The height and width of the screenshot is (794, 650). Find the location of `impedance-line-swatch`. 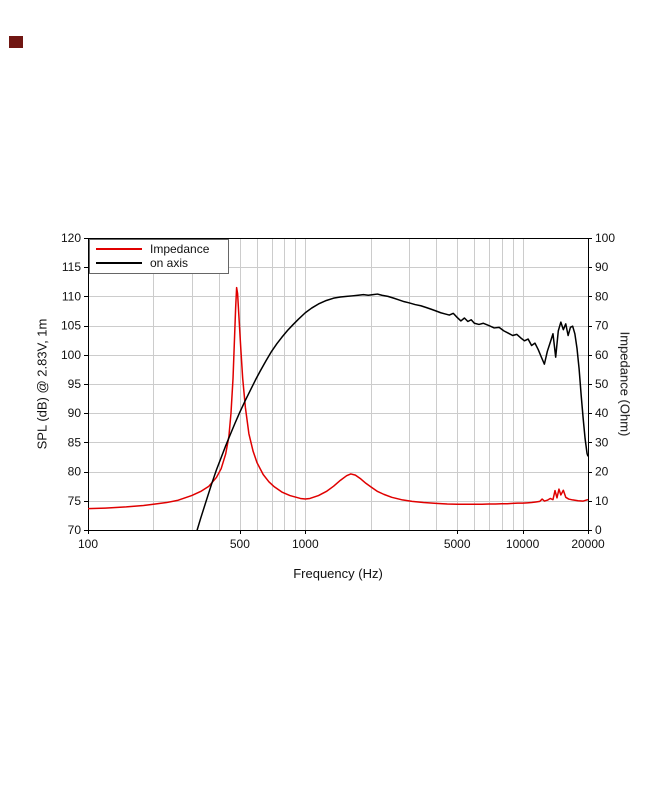

impedance-line-swatch is located at coordinates (119, 249).